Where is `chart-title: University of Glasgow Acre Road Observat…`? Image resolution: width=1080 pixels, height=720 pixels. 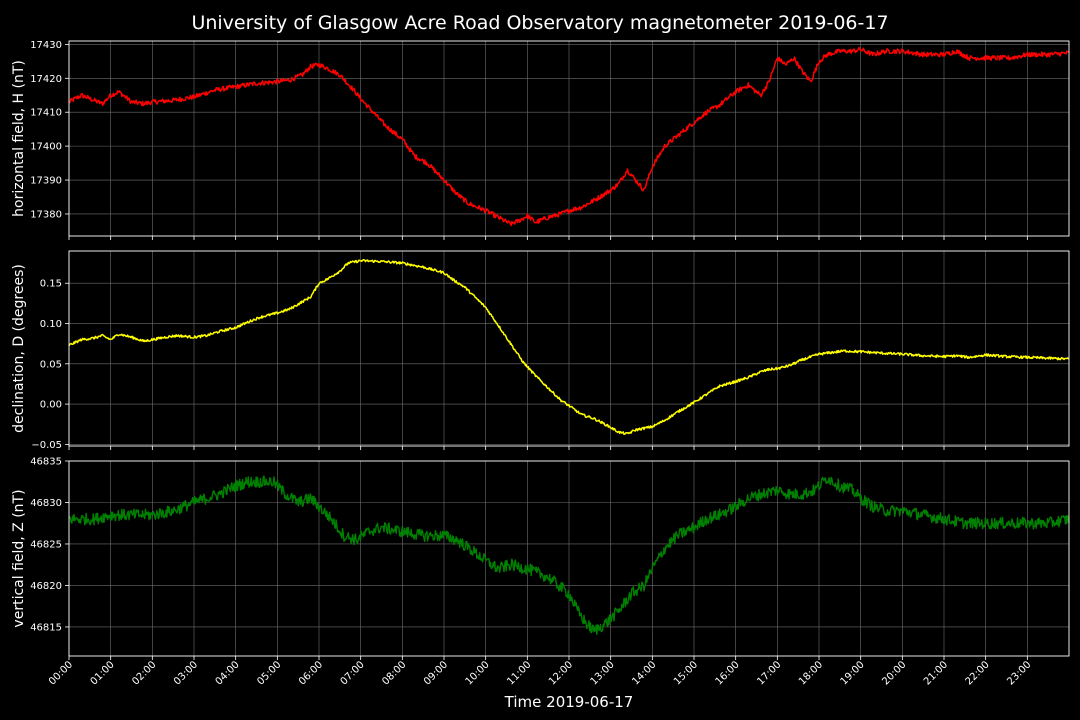
chart-title: University of Glasgow Acre Road Observat… is located at coordinates (539, 23).